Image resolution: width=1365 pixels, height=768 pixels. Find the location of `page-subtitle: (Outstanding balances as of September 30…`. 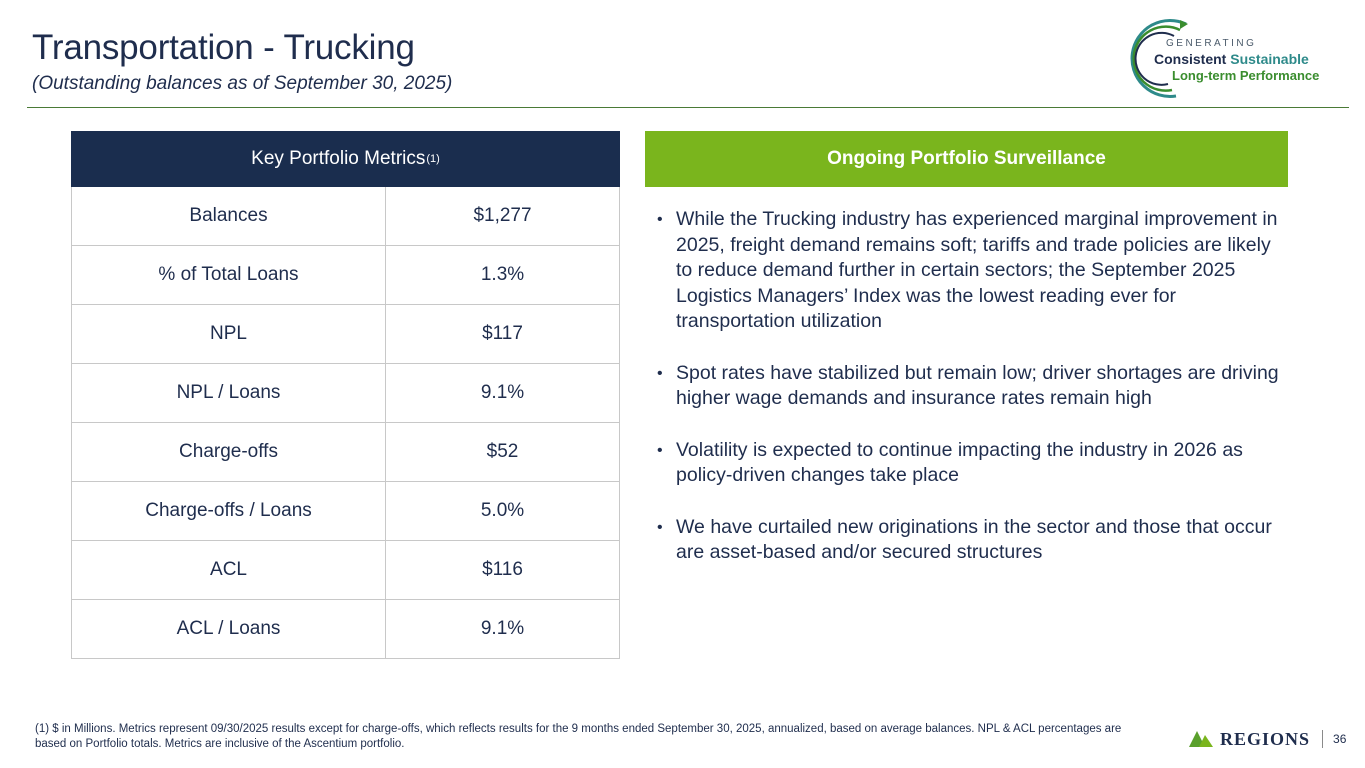

page-subtitle: (Outstanding balances as of September 30… is located at coordinates (242, 83).